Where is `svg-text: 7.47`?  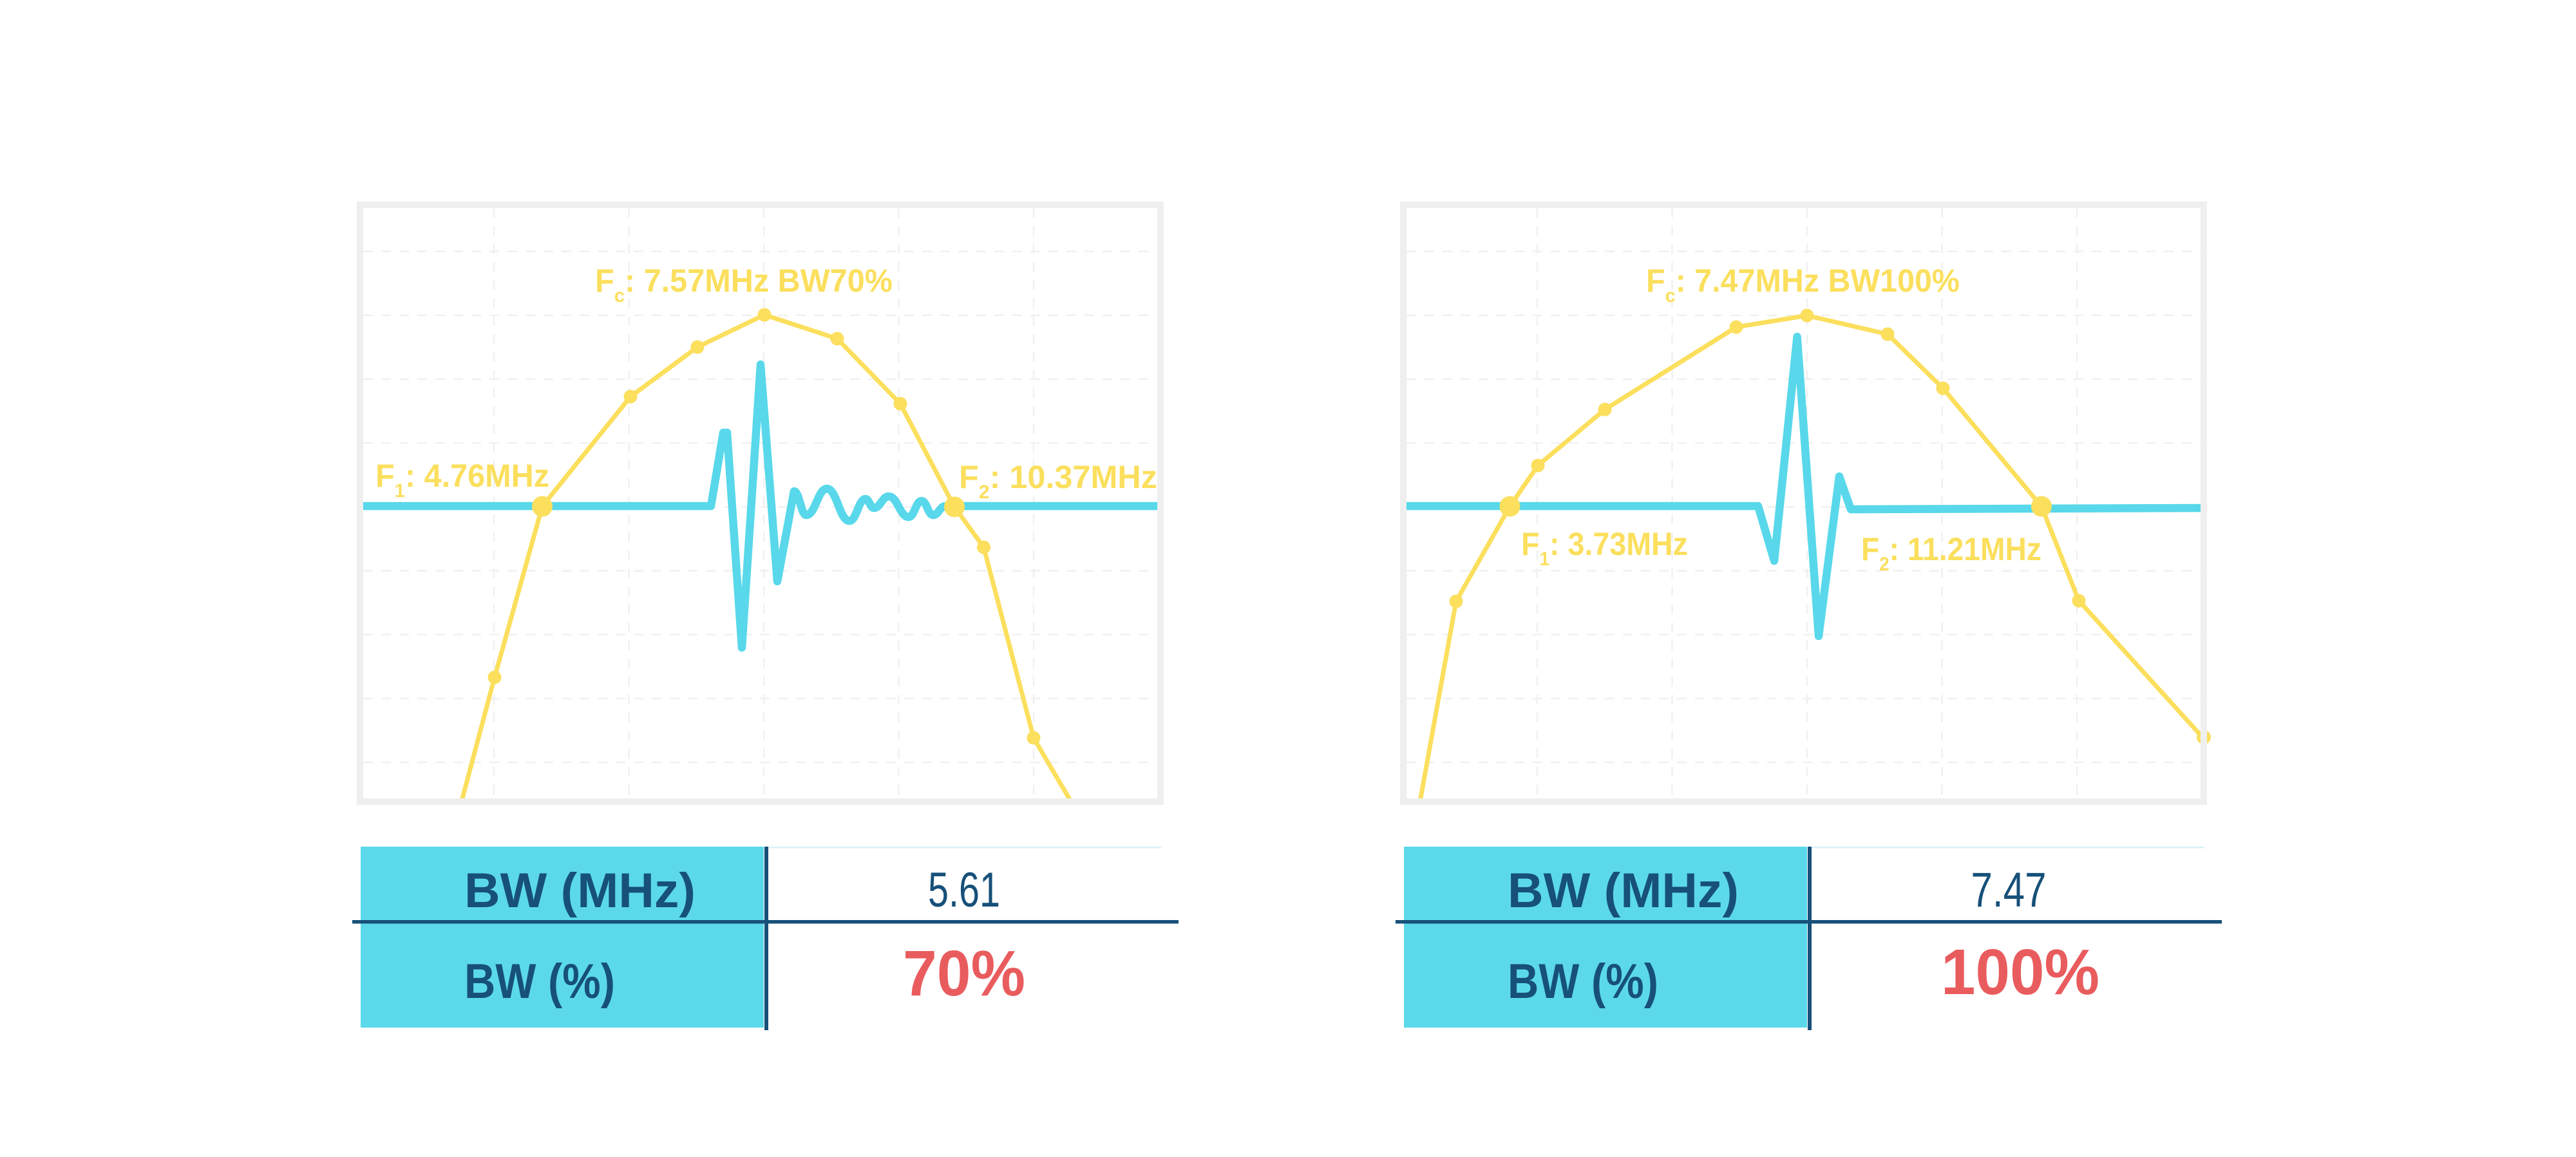
svg-text: 7.47 is located at coordinates (2009, 890).